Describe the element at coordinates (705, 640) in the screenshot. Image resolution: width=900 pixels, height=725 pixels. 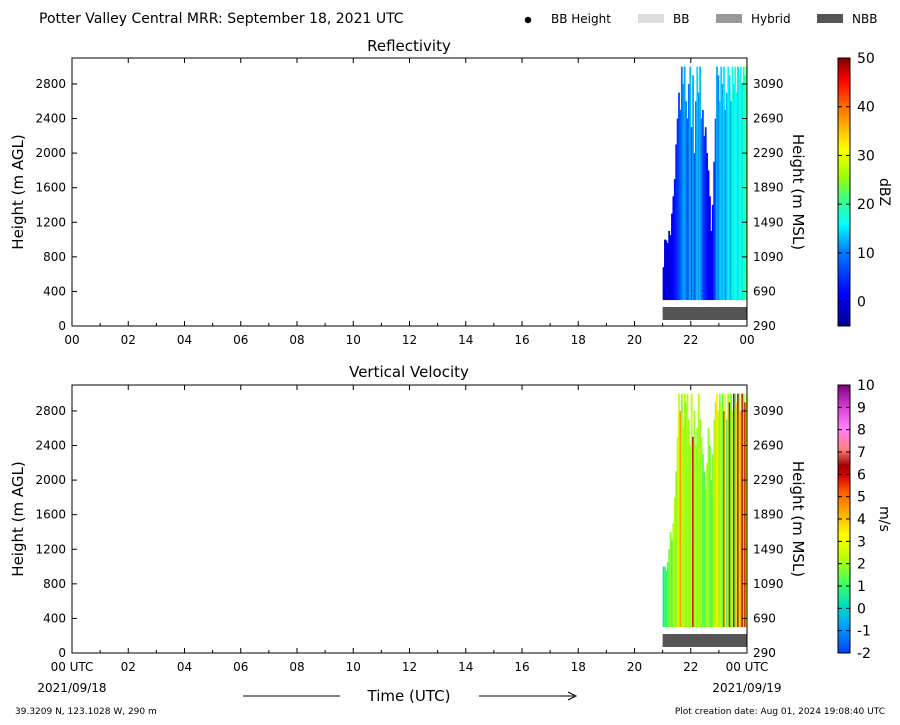
I see `velocity-nbb-bar` at that location.